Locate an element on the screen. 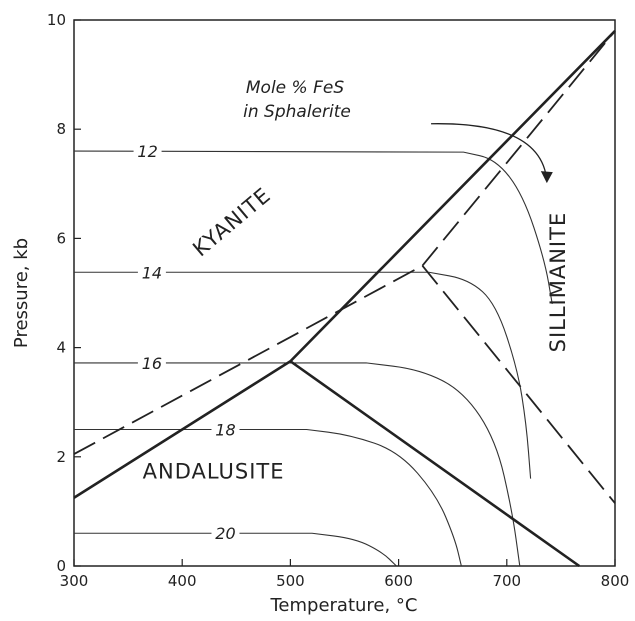 This screenshot has width=635, height=621. y-tick-label: 2 is located at coordinates (61, 457).